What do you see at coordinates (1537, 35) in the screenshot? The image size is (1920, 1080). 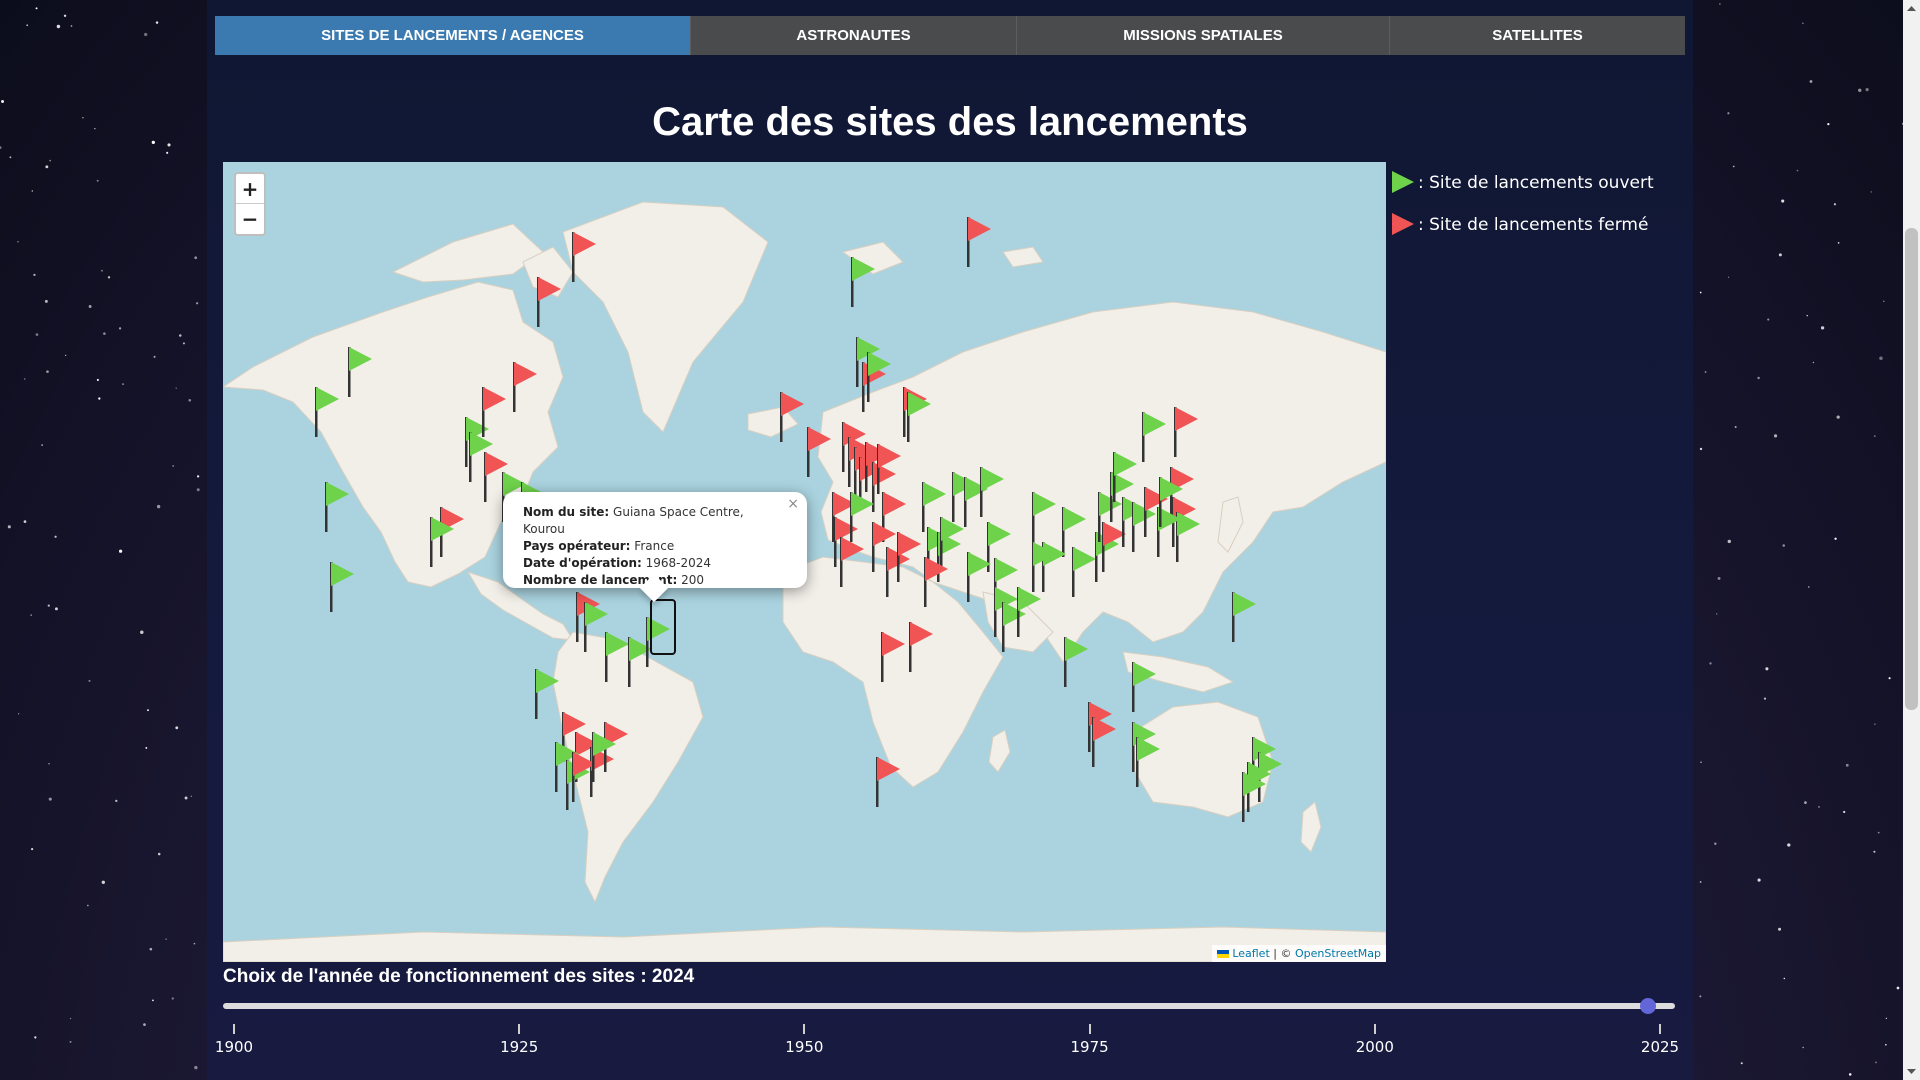 I see `tab-satellites: SATELLITES` at bounding box center [1537, 35].